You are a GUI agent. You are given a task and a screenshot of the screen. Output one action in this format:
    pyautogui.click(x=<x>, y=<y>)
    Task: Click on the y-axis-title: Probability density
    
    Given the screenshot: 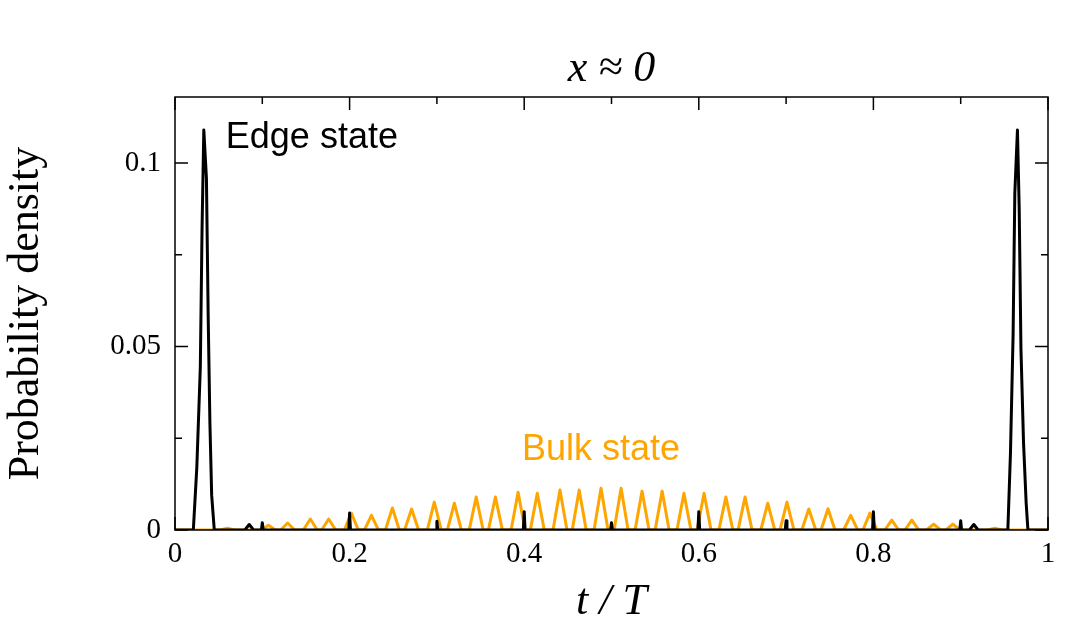 What is the action you would take?
    pyautogui.click(x=24, y=313)
    